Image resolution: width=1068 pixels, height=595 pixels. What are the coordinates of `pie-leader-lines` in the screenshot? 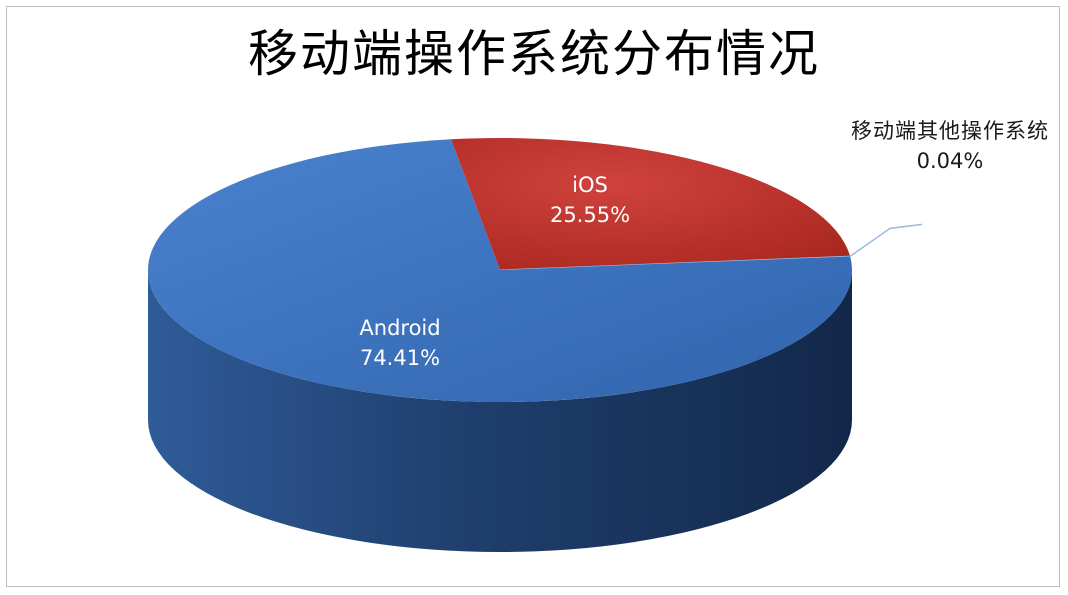 It's located at (886, 240).